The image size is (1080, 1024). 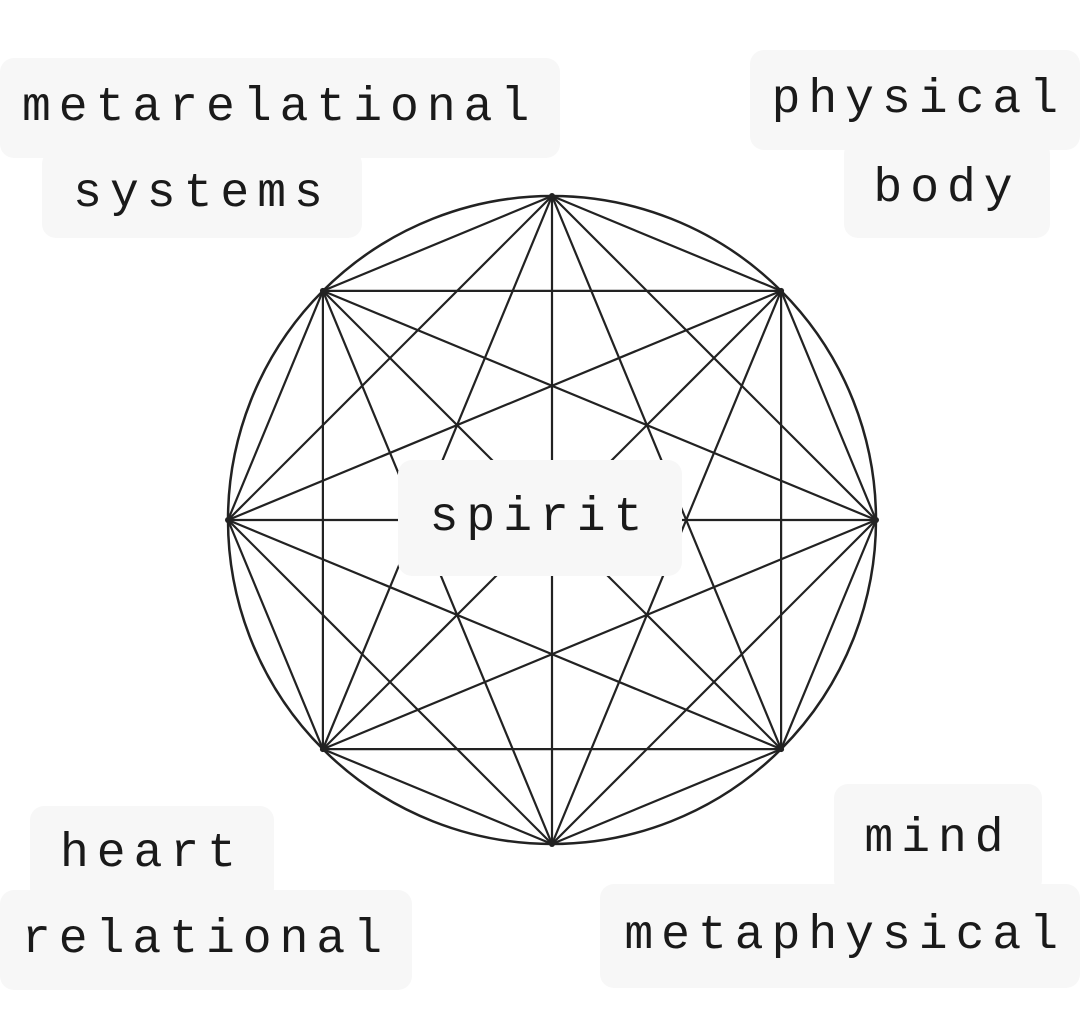 I want to click on label-body: body, so click(x=947, y=189).